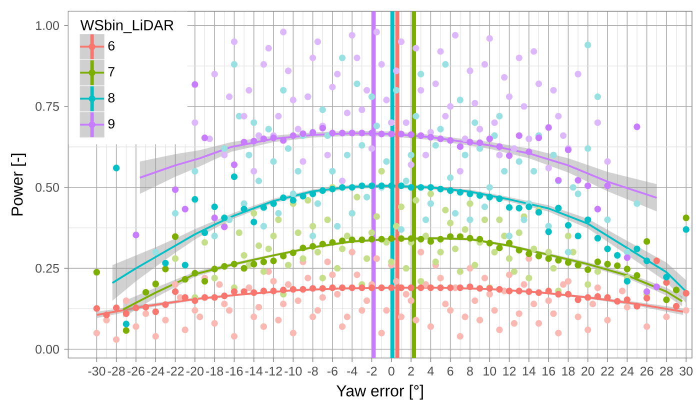  I want to click on x-tick-label: 12, so click(509, 371).